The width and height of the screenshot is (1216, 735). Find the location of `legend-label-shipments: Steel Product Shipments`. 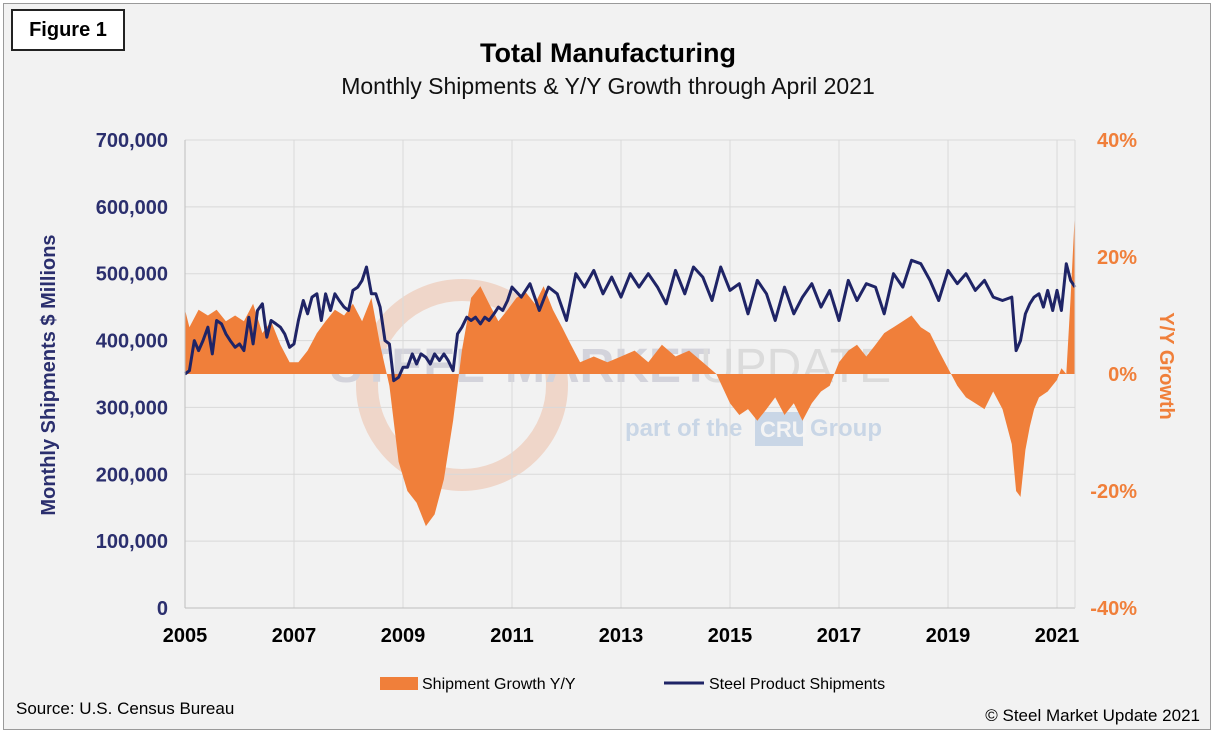

legend-label-shipments: Steel Product Shipments is located at coordinates (797, 684).